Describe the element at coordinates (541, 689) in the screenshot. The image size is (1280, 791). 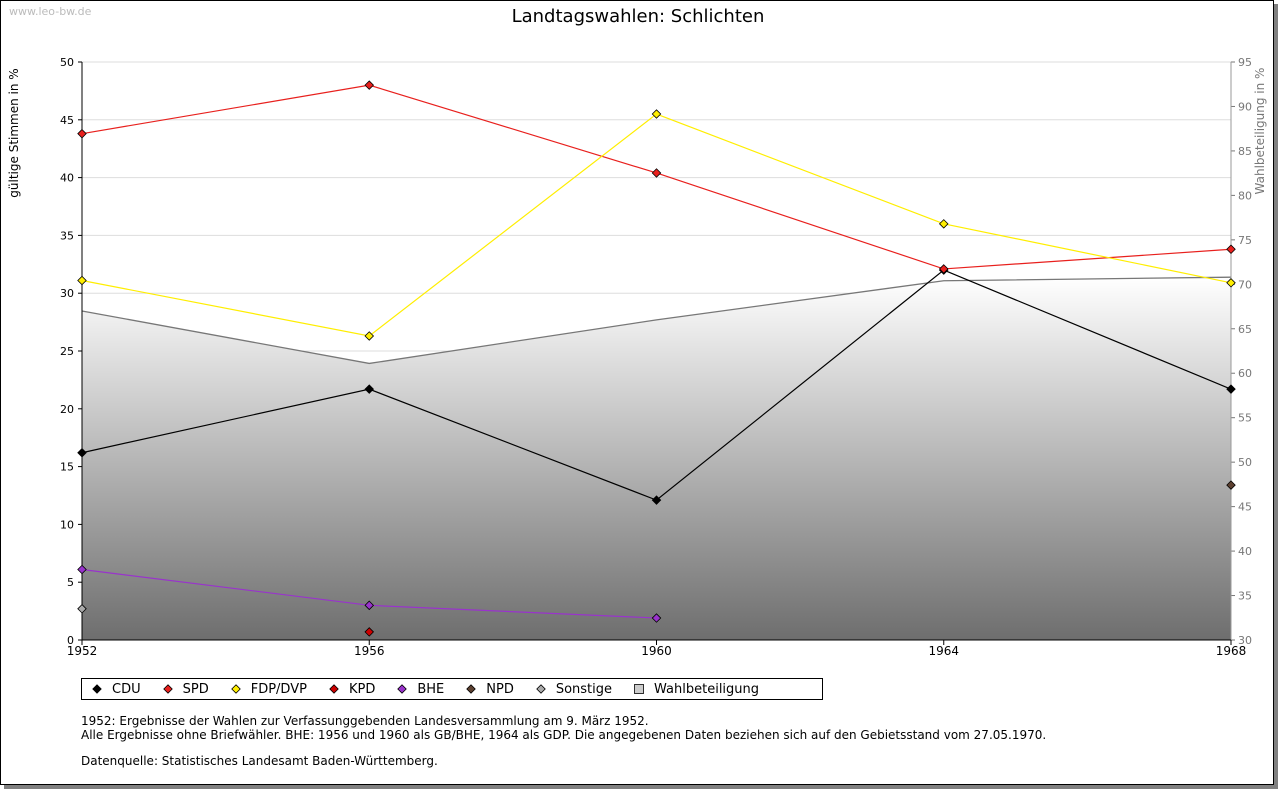
I see `legend-marker-sonstige` at that location.